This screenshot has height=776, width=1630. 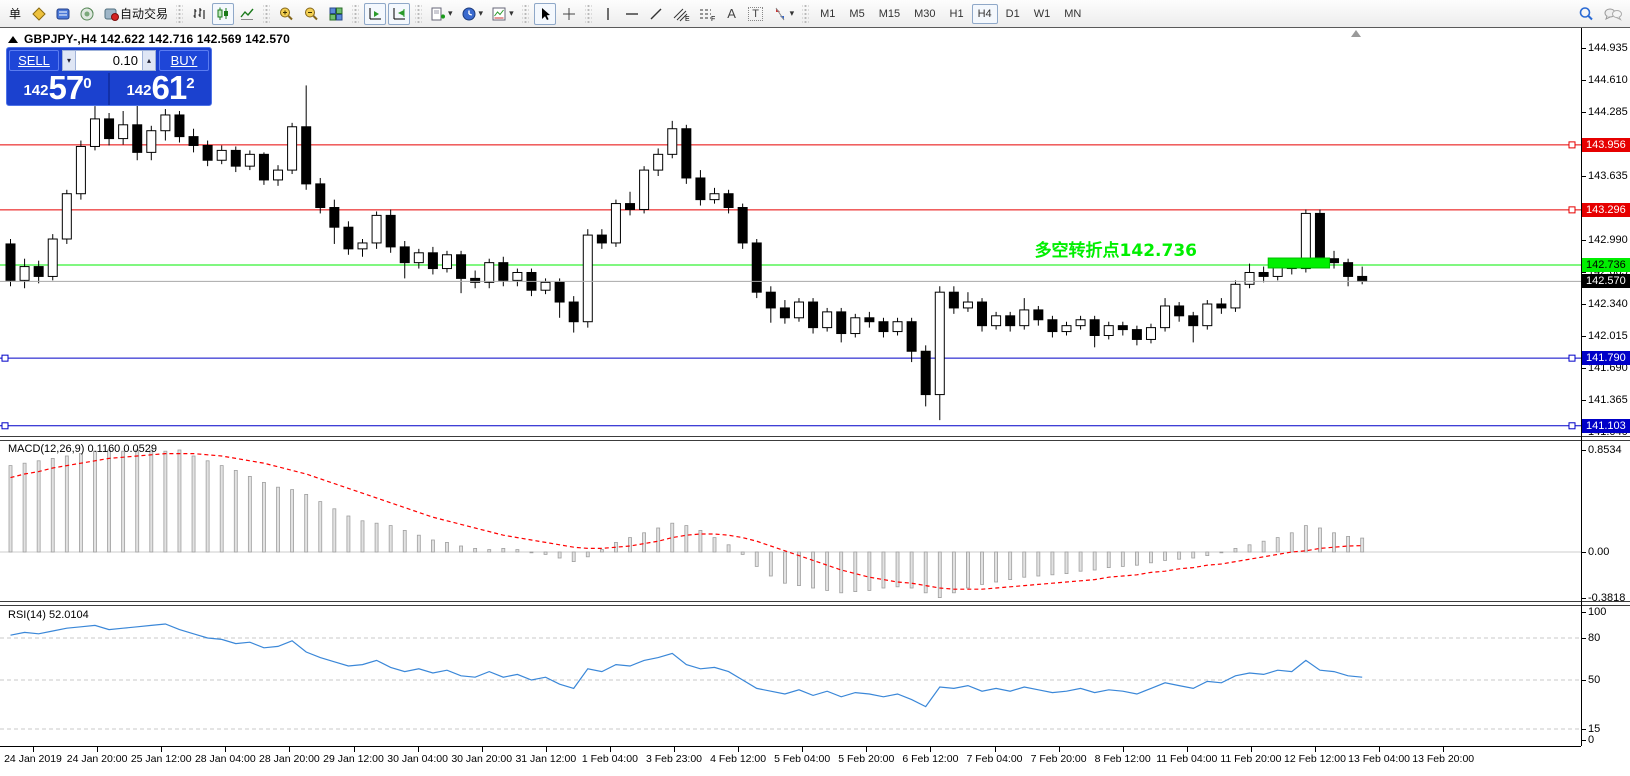 I want to click on profiles-icon, so click(x=63, y=13).